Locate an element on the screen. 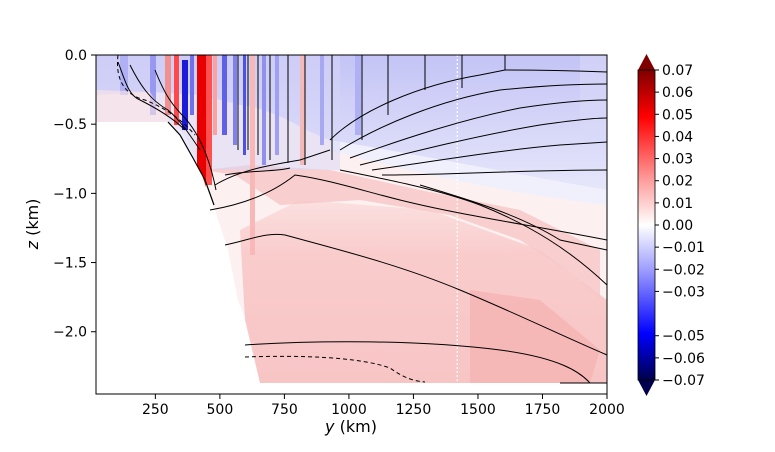 The width and height of the screenshot is (775, 452). colorbar-tick-label: 0.00 is located at coordinates (677, 226).